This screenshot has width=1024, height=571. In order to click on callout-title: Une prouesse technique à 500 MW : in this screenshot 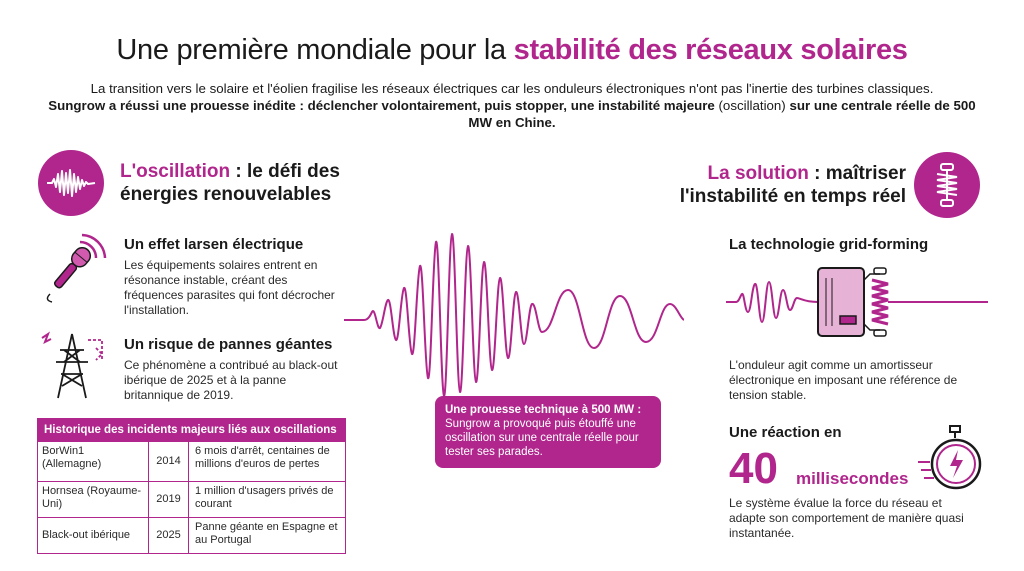, I will do `click(543, 410)`.